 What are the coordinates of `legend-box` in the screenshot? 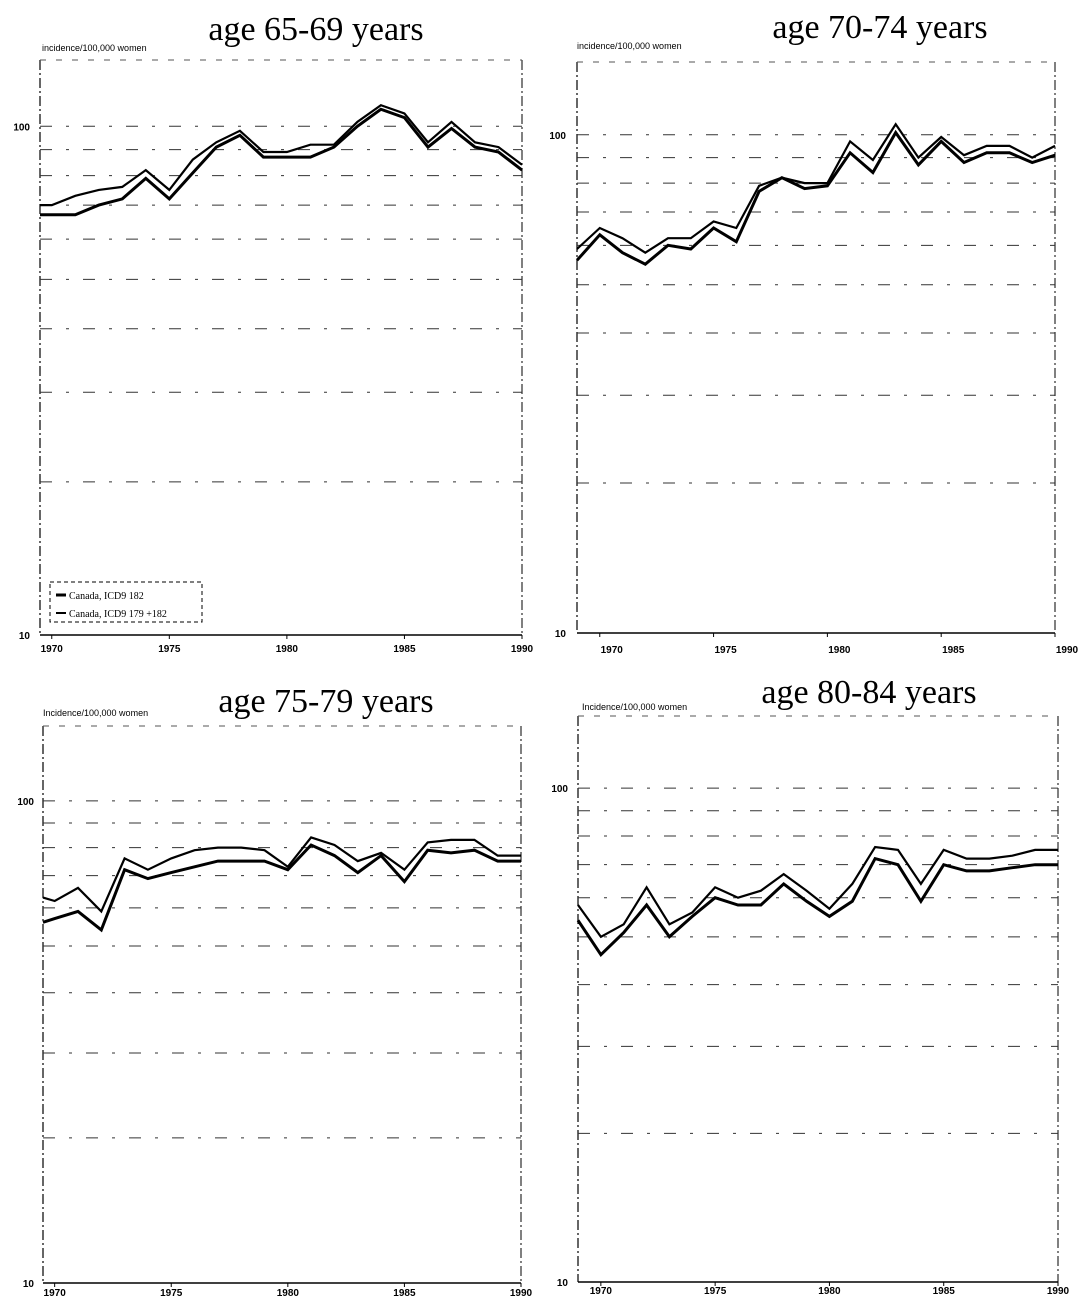 It's located at (126, 602).